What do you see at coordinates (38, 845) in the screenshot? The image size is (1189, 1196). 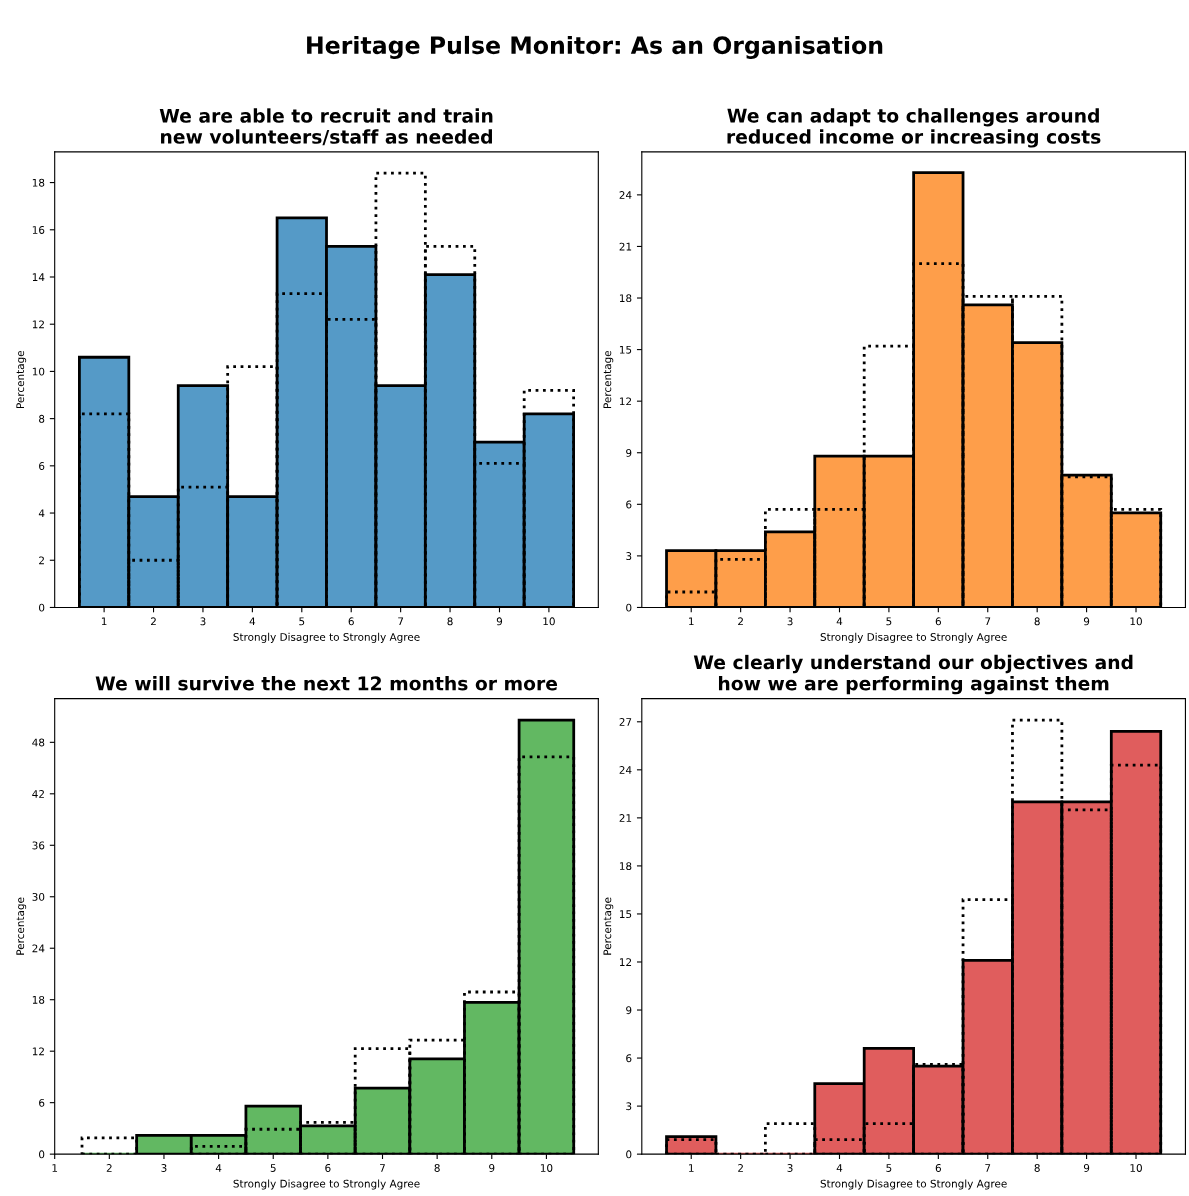 I see `y-tick-label: 36` at bounding box center [38, 845].